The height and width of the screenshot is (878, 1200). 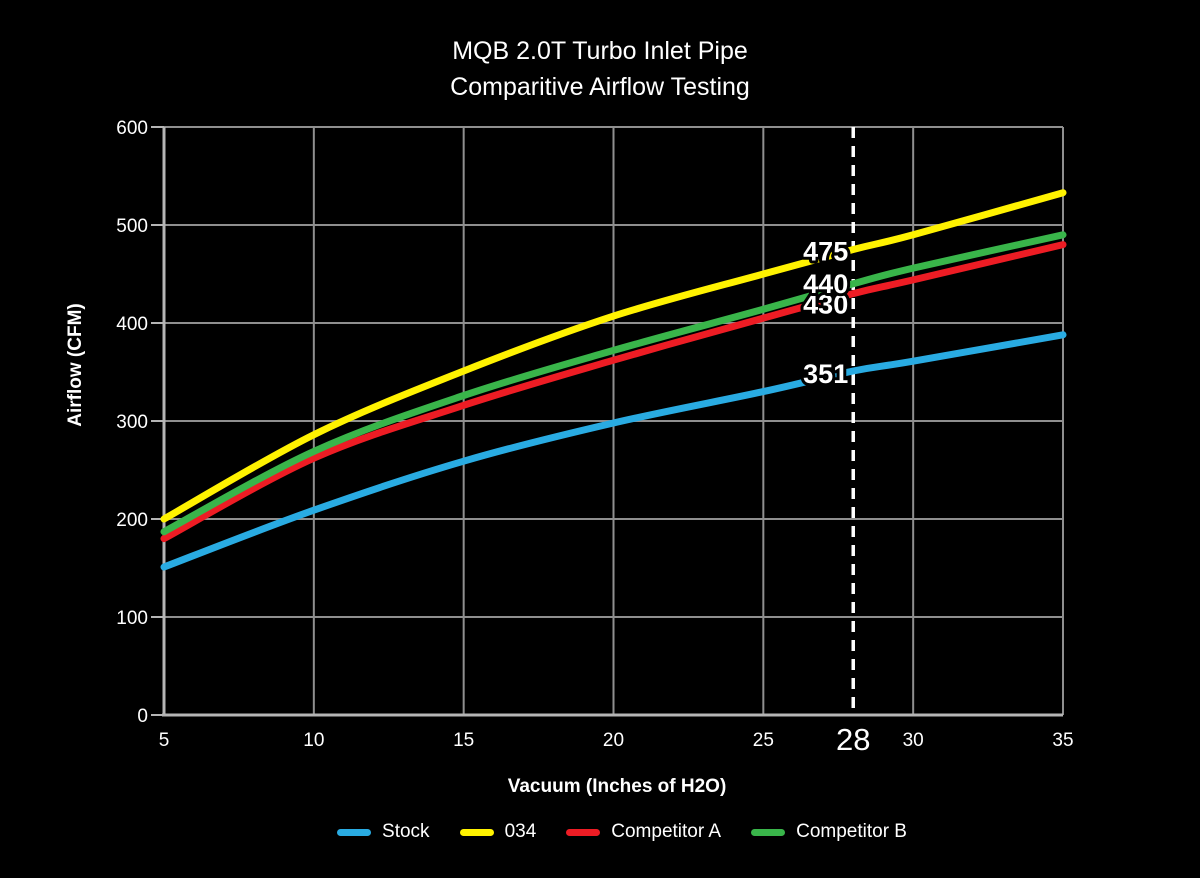 What do you see at coordinates (164, 740) in the screenshot?
I see `x-tick-label-5: 5` at bounding box center [164, 740].